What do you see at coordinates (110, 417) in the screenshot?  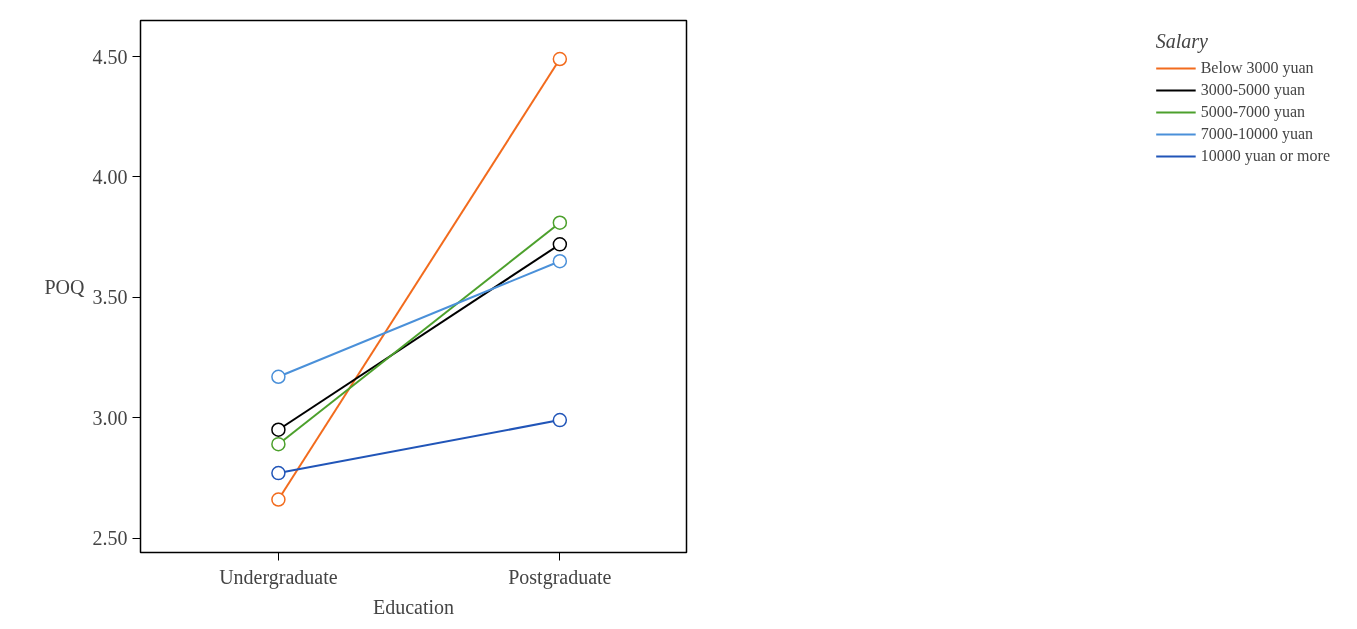 I see `y-tick-label: 3.00` at bounding box center [110, 417].